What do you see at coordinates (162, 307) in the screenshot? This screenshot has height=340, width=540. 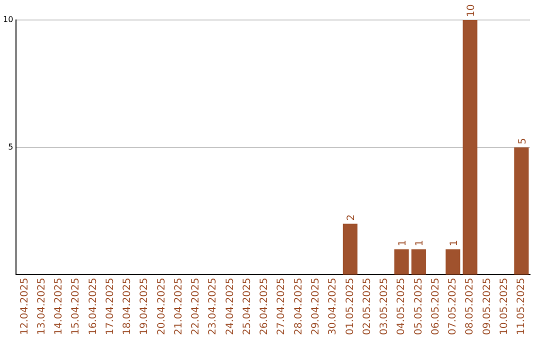 I see `x-tick-label: 20.04.2025` at bounding box center [162, 307].